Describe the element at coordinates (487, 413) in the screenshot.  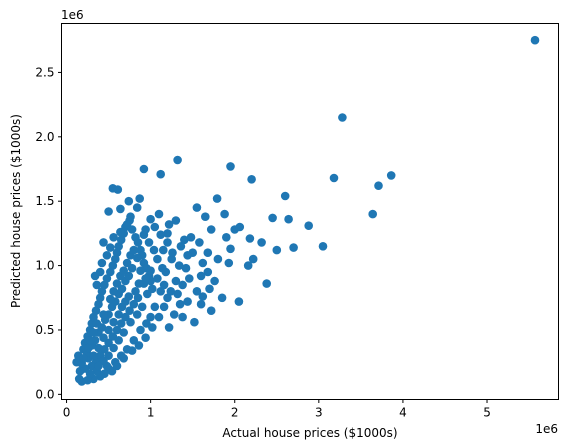
I see `x-tick-label: 5` at that location.